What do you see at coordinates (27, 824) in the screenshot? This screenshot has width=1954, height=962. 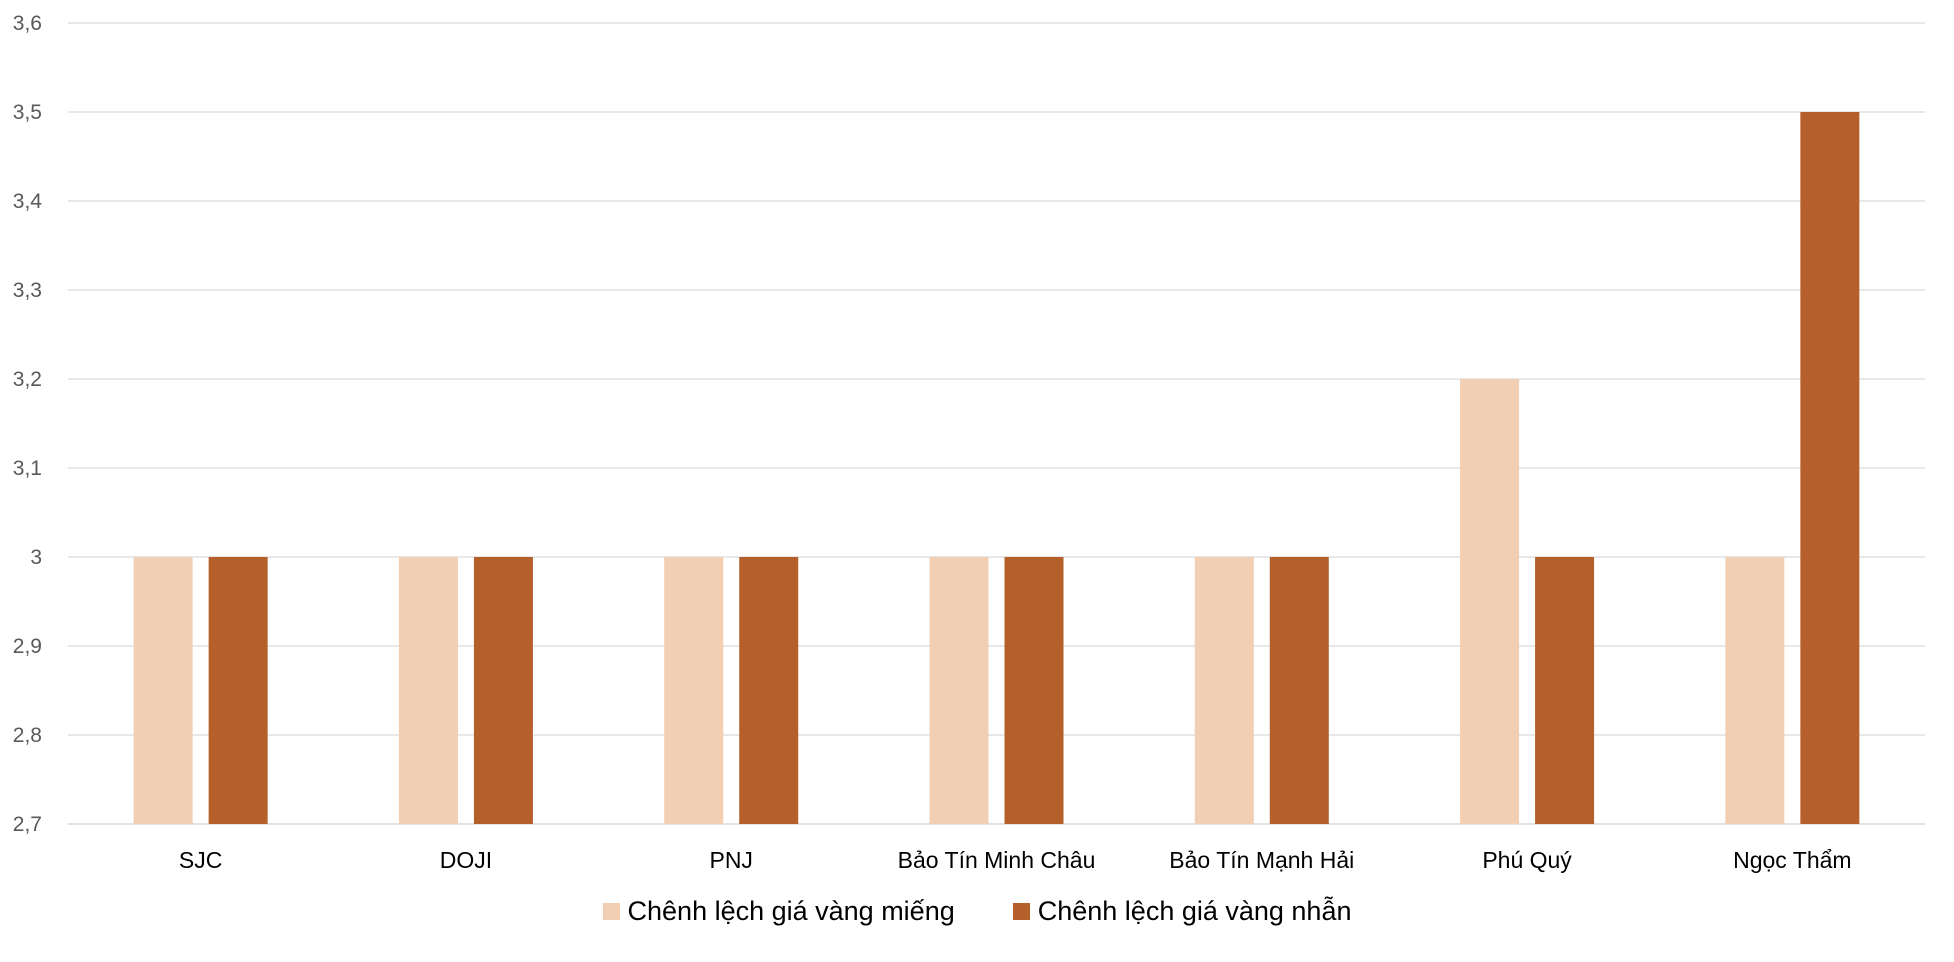 I see `y-tick-label: 2,7` at bounding box center [27, 824].